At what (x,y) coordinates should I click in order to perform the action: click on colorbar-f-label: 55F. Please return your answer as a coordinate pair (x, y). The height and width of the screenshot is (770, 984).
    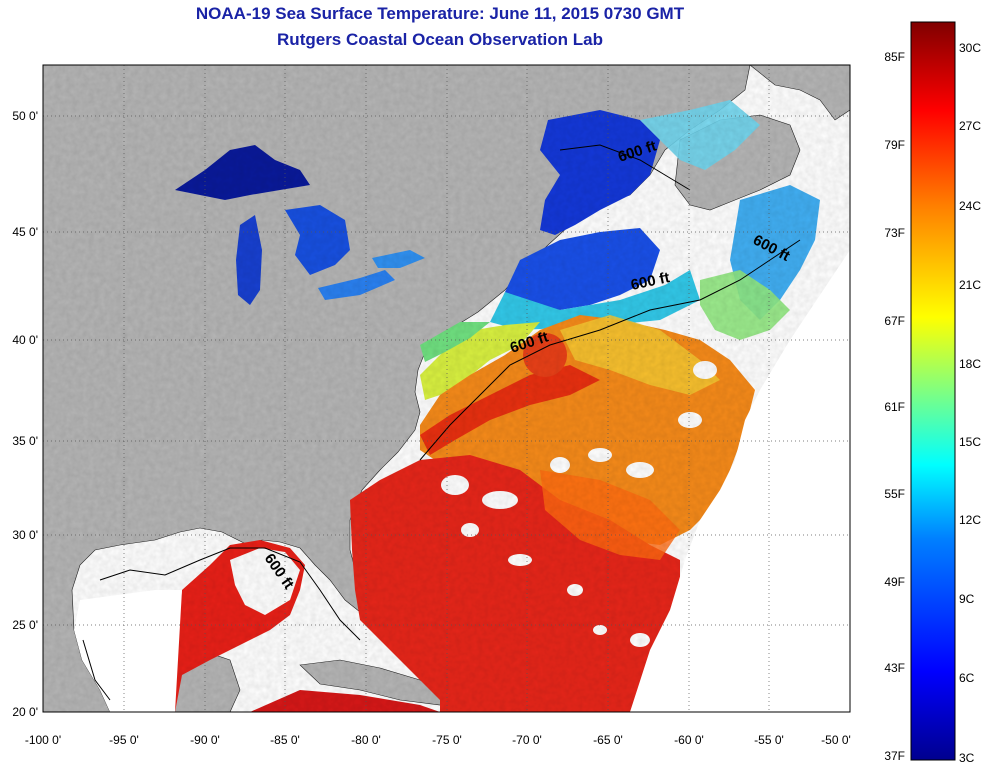
    Looking at the image, I should click on (894, 494).